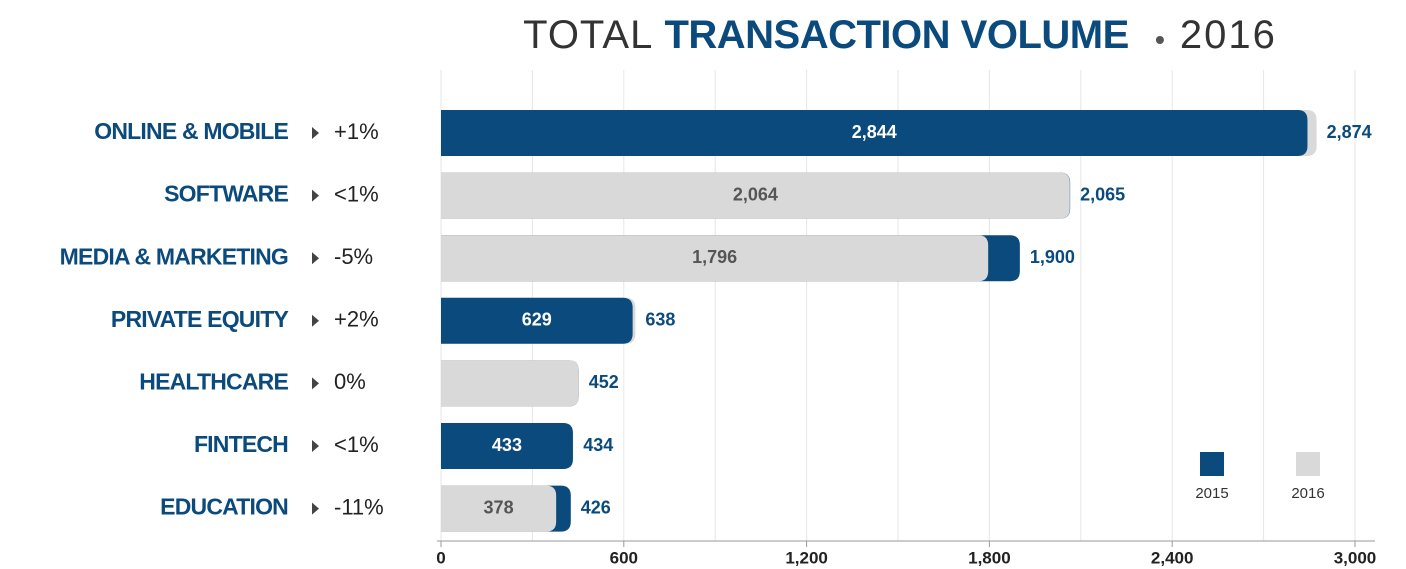 Image resolution: width=1406 pixels, height=569 pixels. I want to click on x-tick-label: 1,800, so click(989, 557).